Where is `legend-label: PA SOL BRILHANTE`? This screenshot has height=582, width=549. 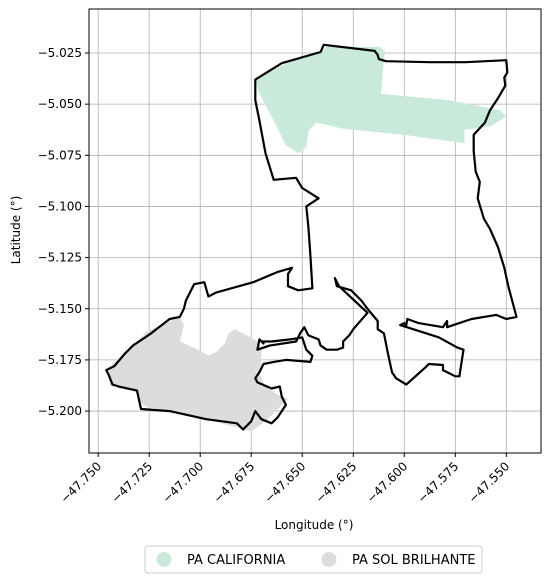 legend-label: PA SOL BRILHANTE is located at coordinates (413, 560).